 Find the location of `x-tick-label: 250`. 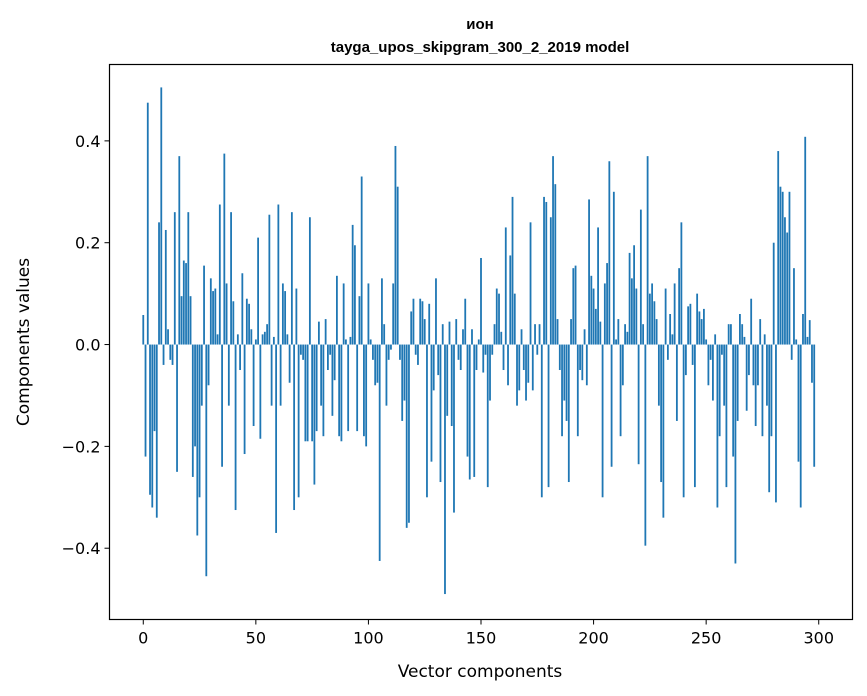

x-tick-label: 250 is located at coordinates (706, 638).